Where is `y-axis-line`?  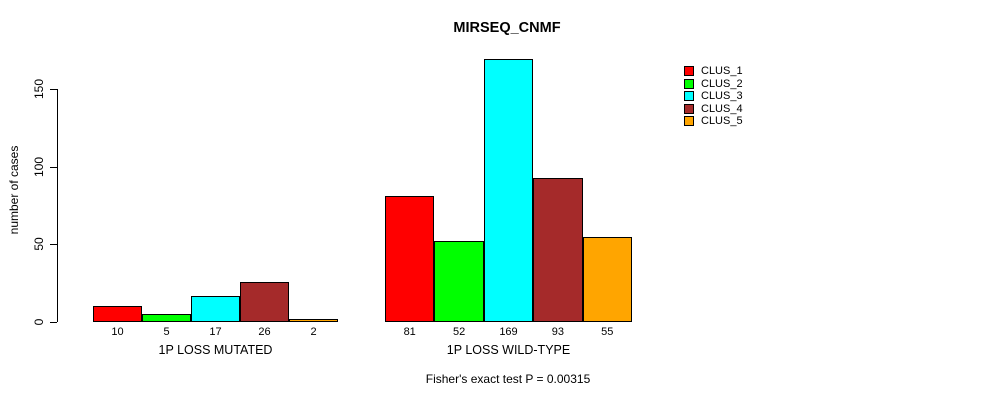
y-axis-line is located at coordinates (57, 205).